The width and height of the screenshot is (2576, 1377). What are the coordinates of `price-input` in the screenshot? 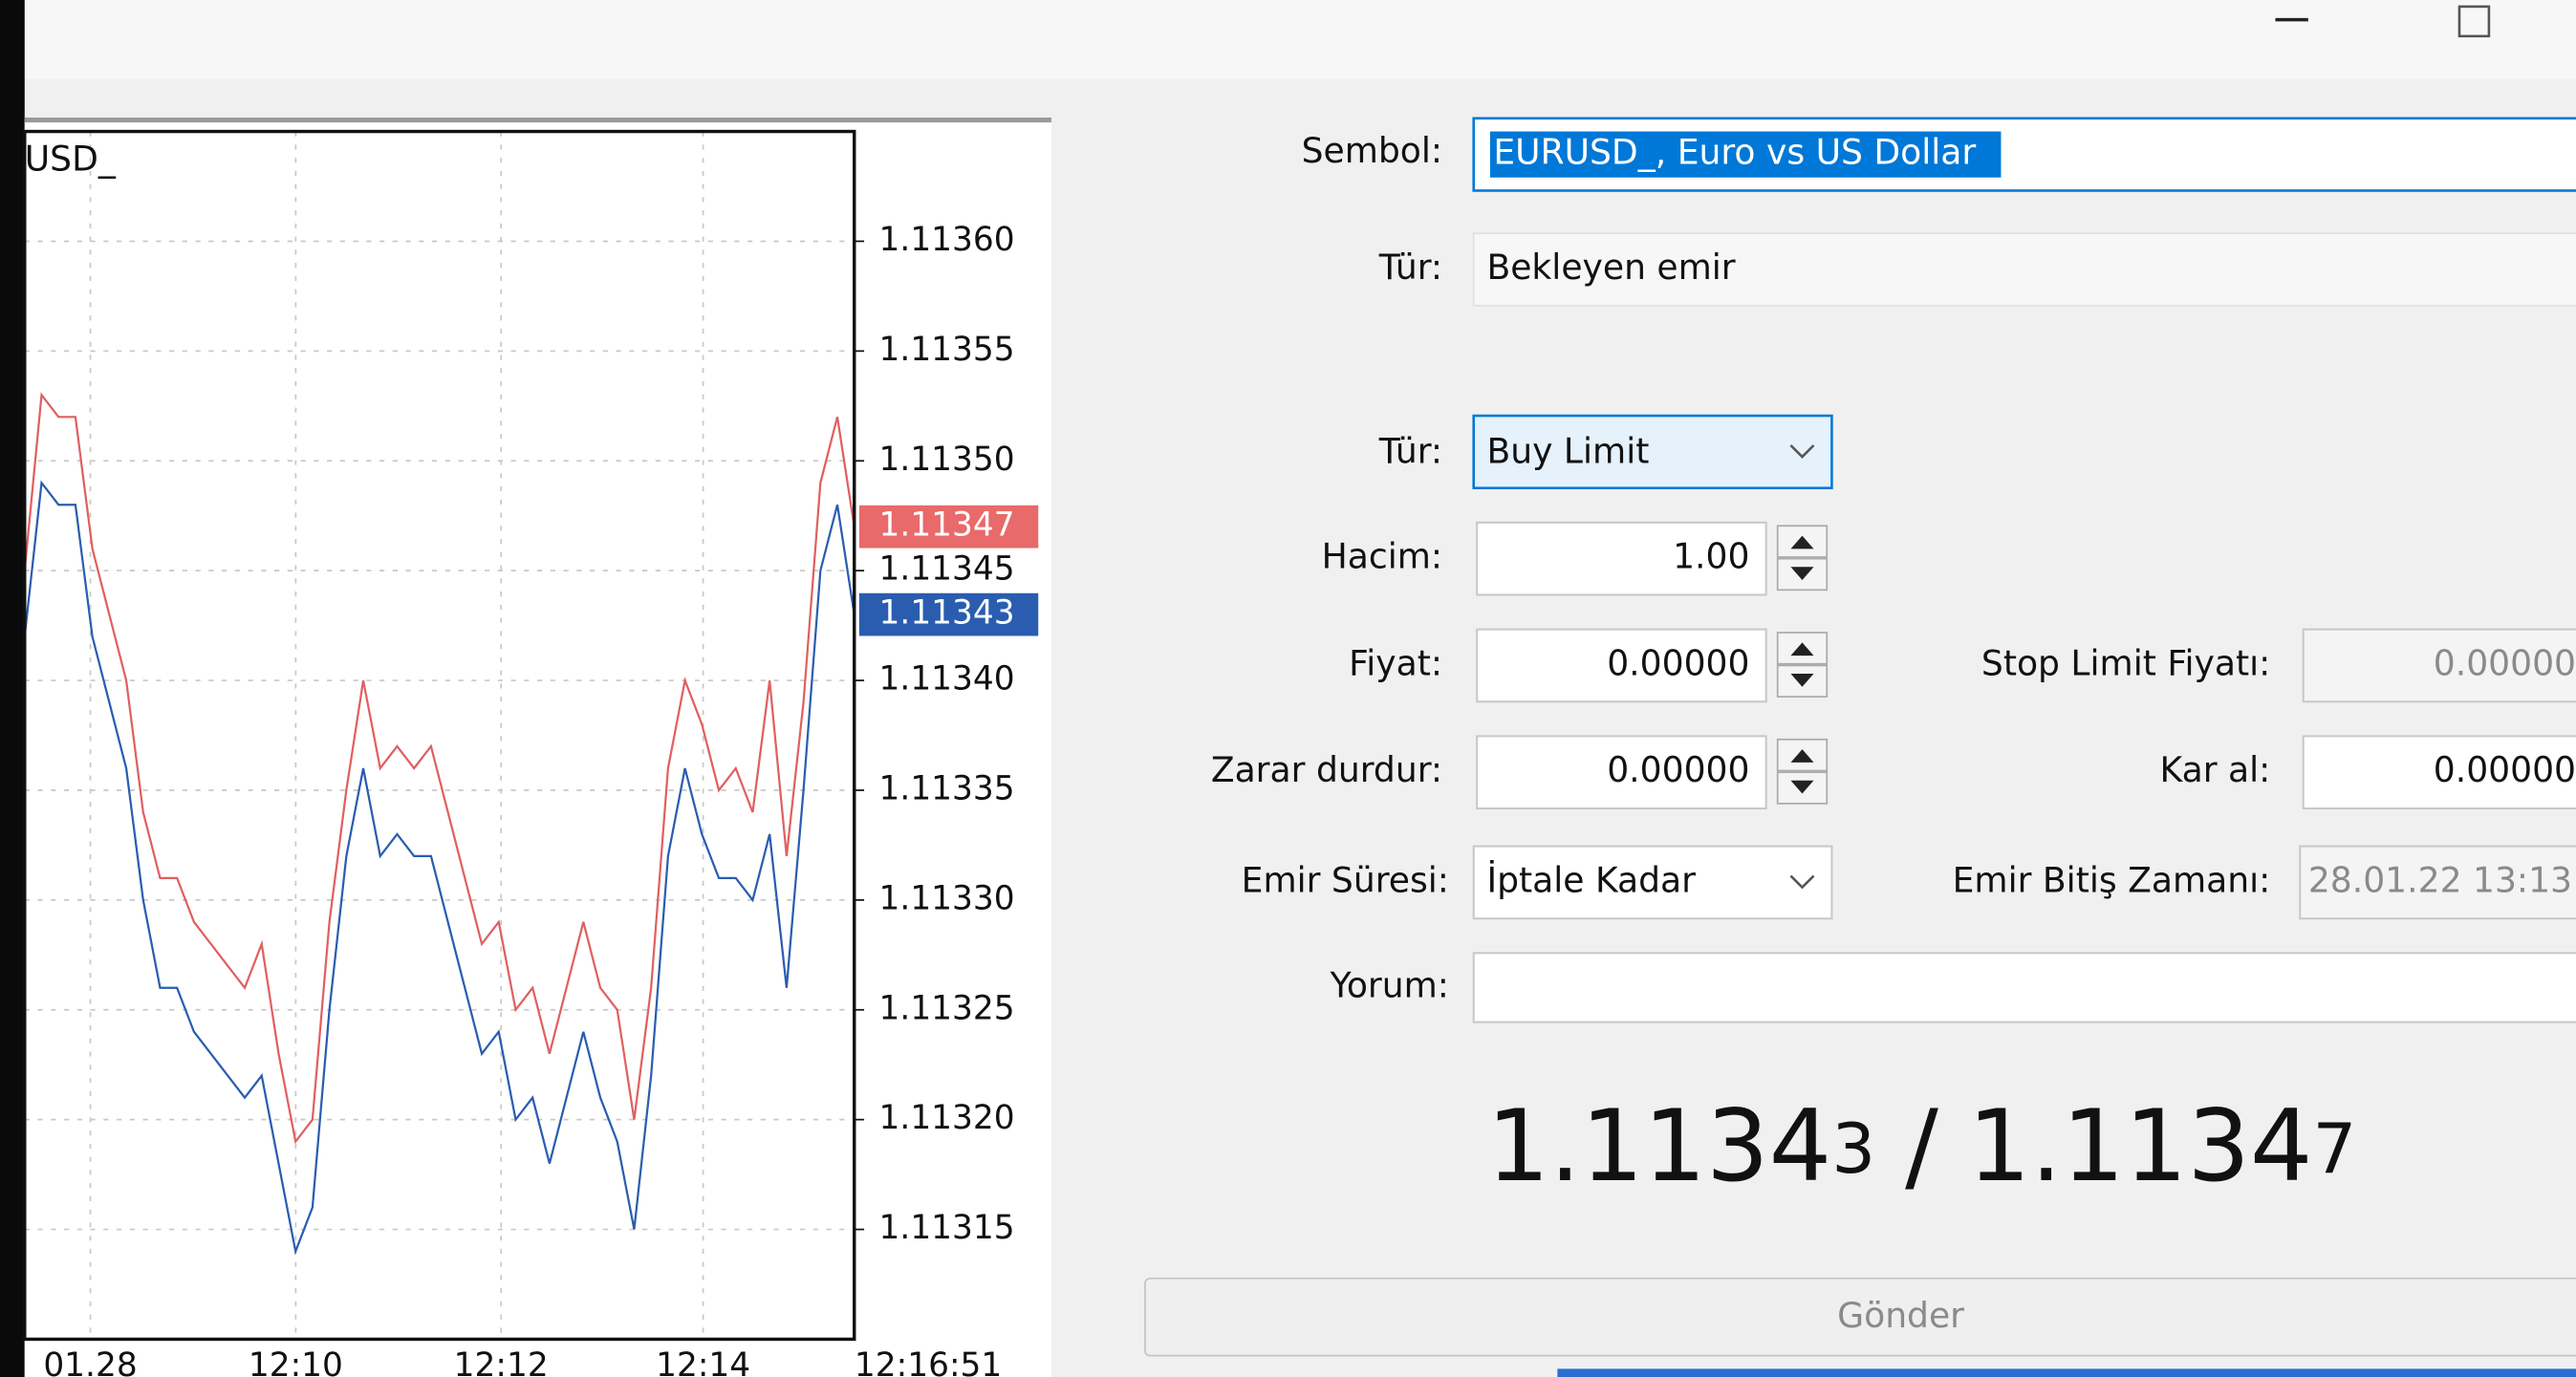 It's located at (1621, 665).